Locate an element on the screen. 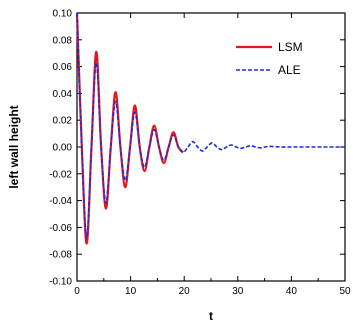 Image resolution: width=353 pixels, height=324 pixels. y-tick-label: 0.00 is located at coordinates (63, 148).